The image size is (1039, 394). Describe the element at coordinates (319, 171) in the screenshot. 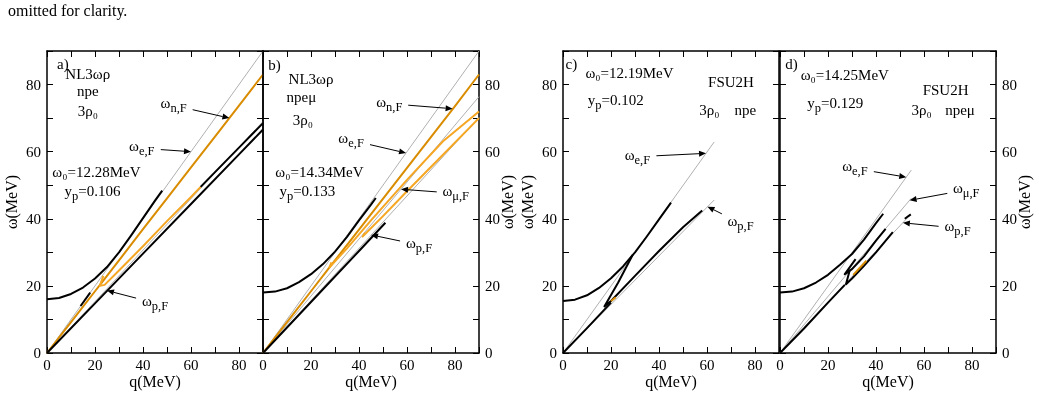

I see `annotation: ω₀=14.34MeV` at that location.